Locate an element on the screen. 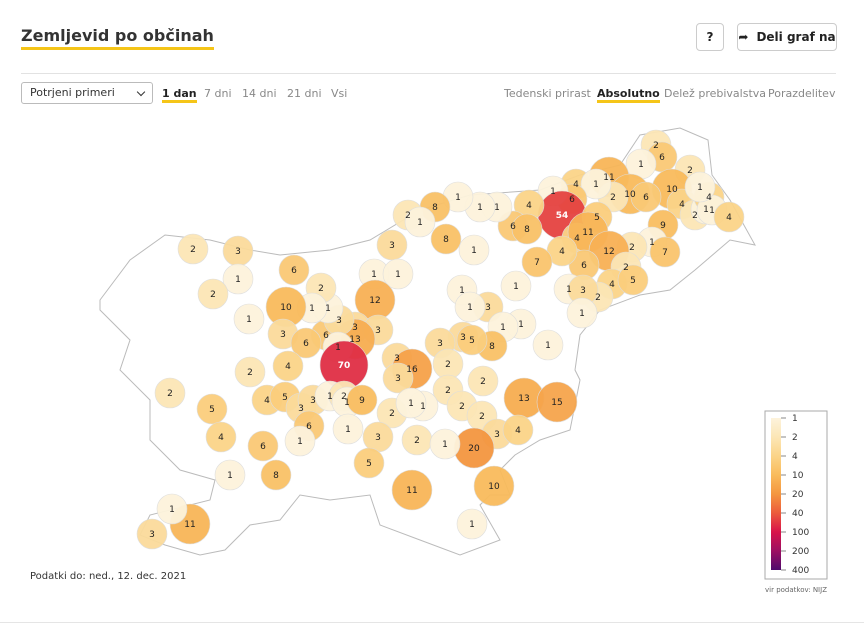 The height and width of the screenshot is (625, 864). municipality-label: 8 is located at coordinates (492, 347).